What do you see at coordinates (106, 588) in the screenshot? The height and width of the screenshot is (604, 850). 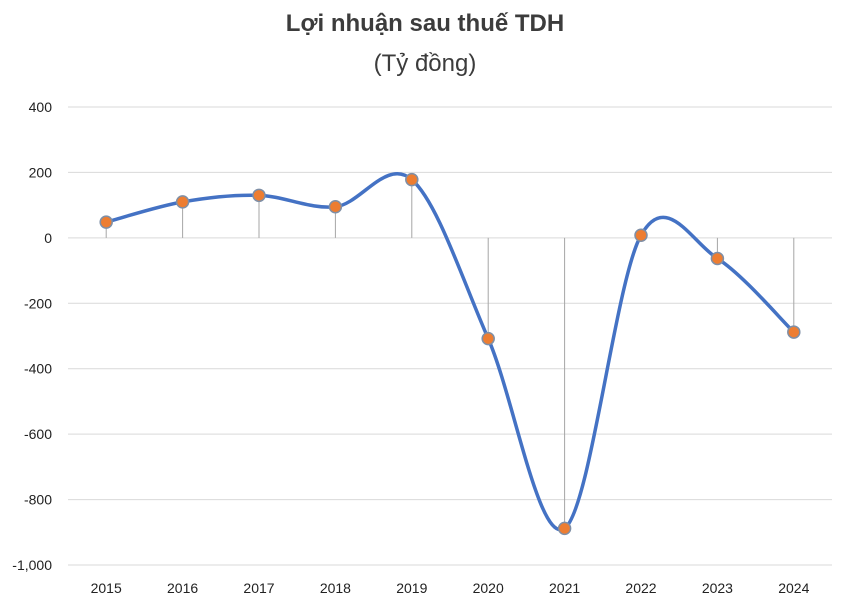 I see `x-tick-label: 2015` at bounding box center [106, 588].